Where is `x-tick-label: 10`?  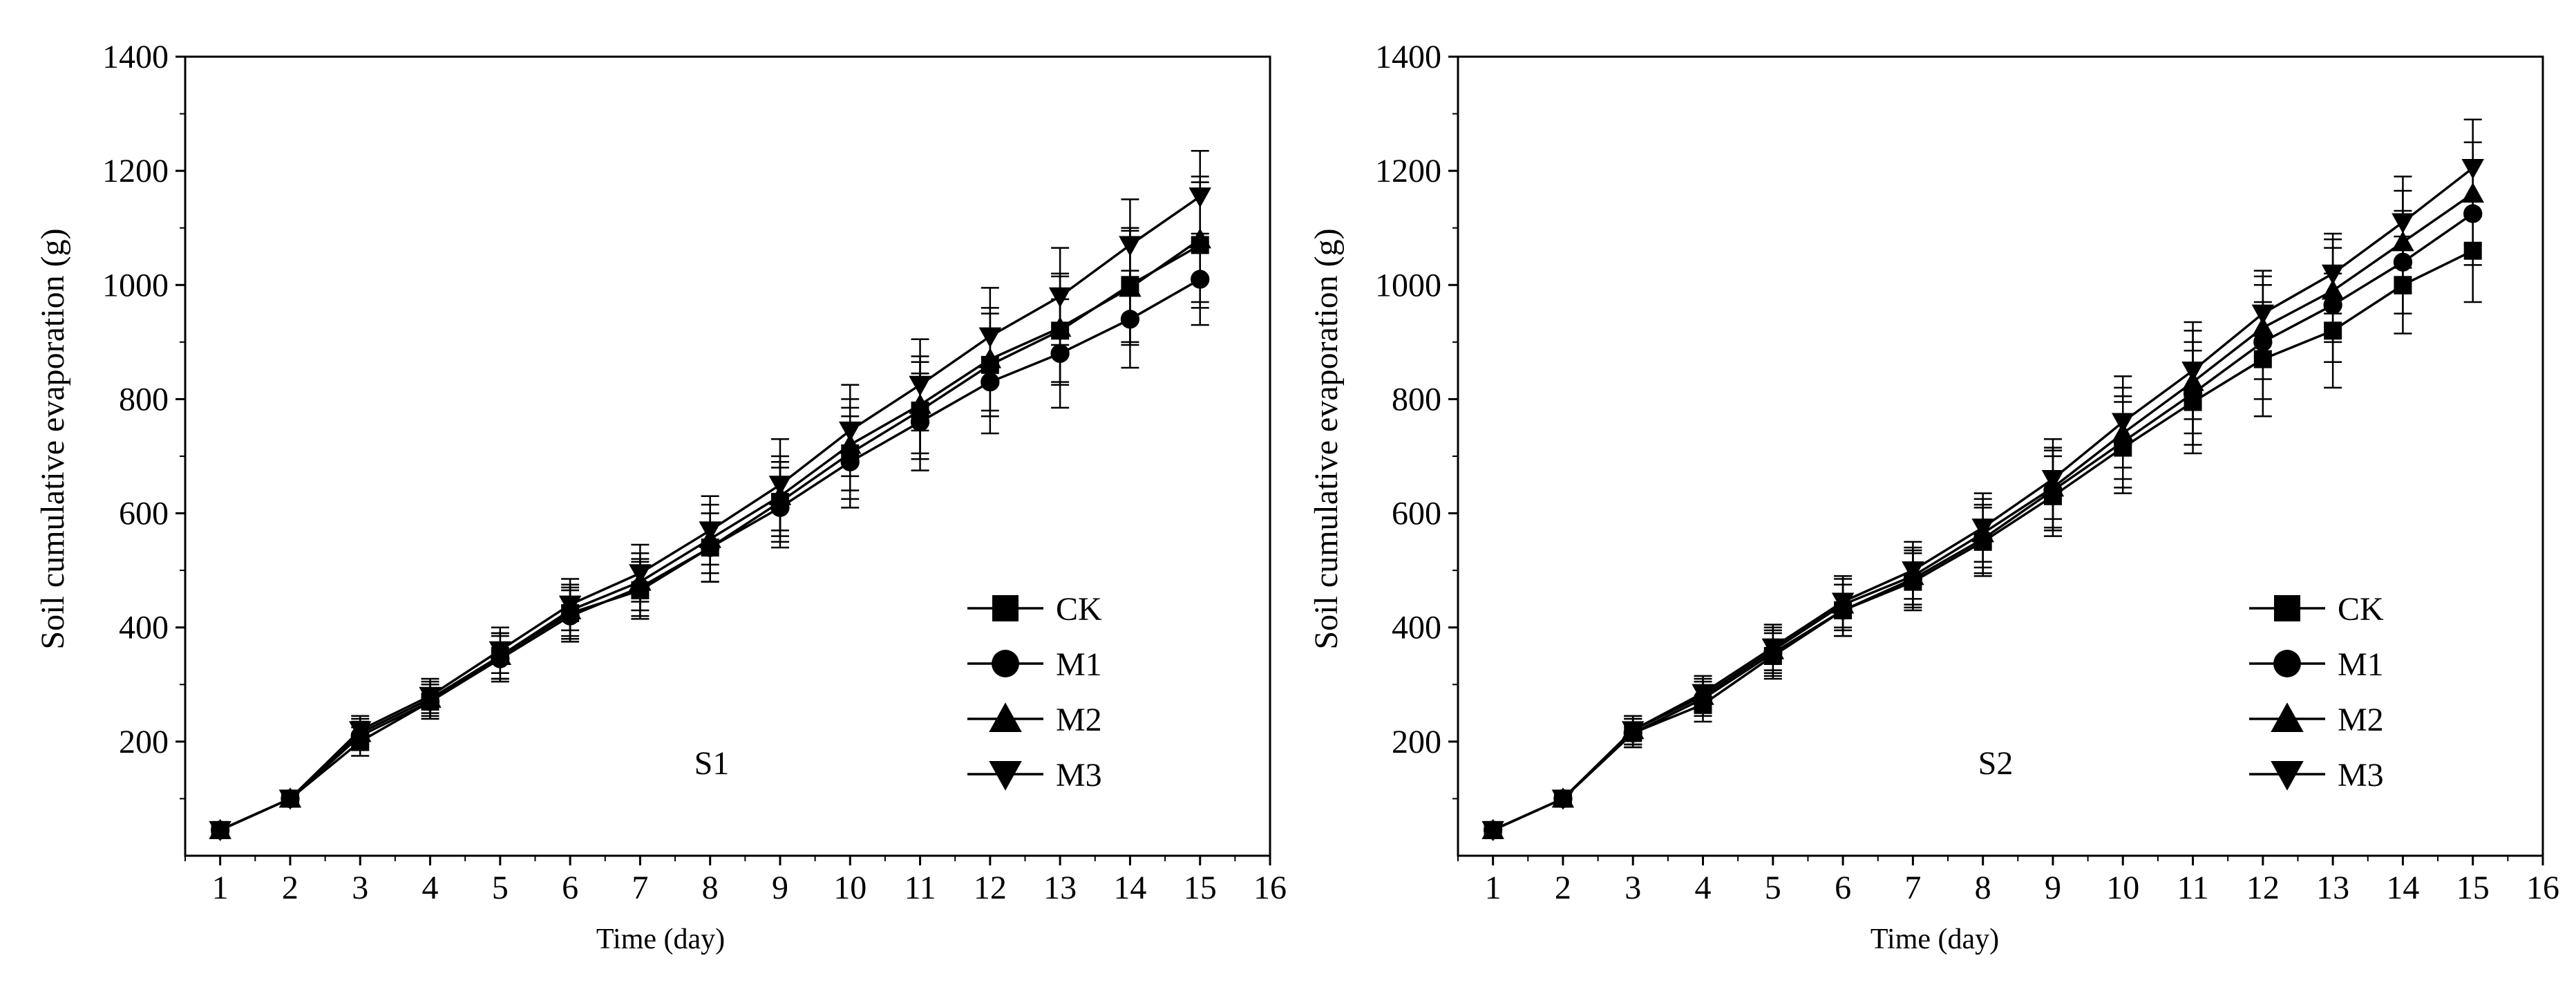
x-tick-label: 10 is located at coordinates (2122, 888).